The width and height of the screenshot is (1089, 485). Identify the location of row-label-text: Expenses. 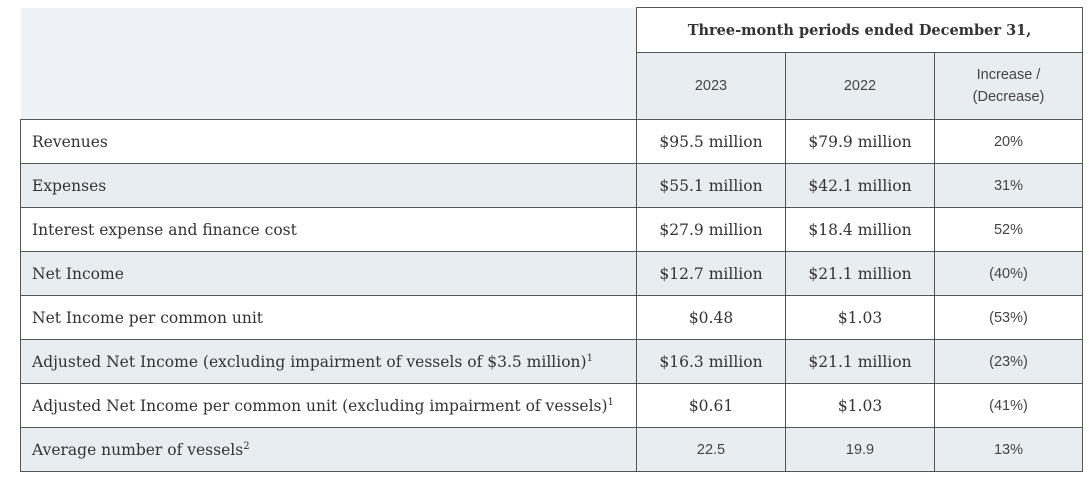
(69, 185).